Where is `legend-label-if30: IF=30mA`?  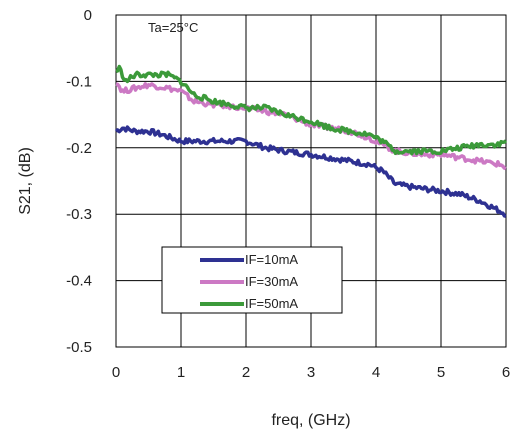
legend-label-if30: IF=30mA is located at coordinates (271, 281).